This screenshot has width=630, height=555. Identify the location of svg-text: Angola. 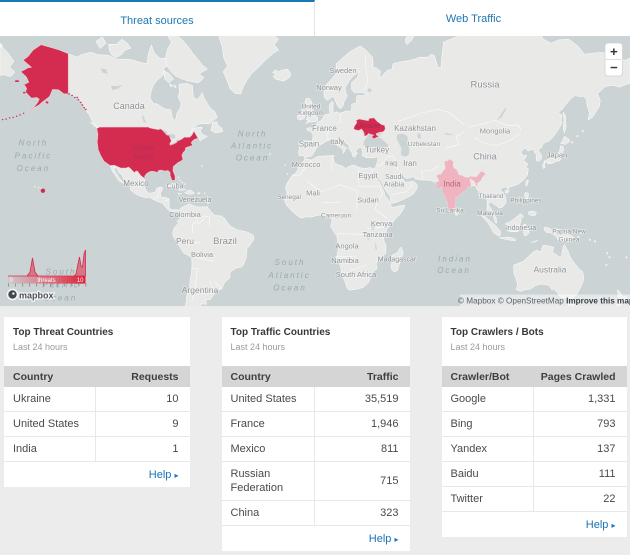
(347, 246).